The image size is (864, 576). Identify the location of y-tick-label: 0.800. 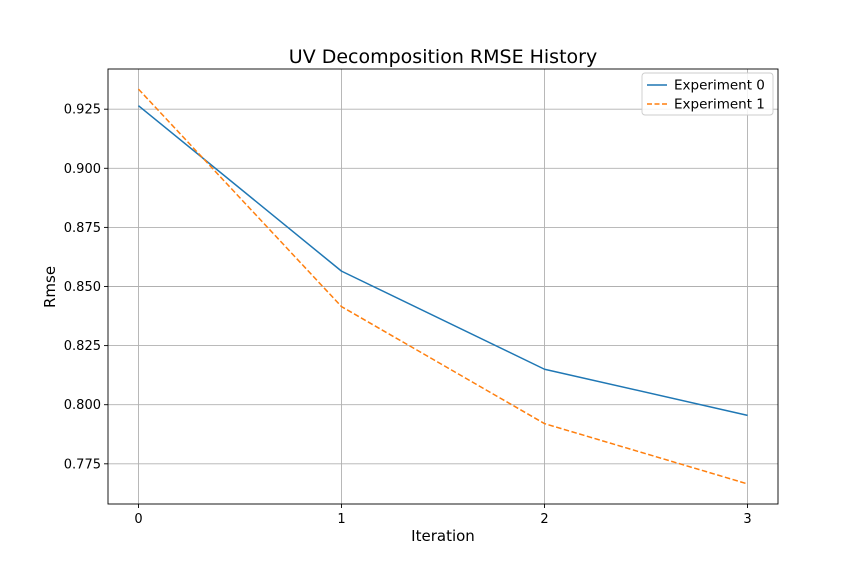
(82, 405).